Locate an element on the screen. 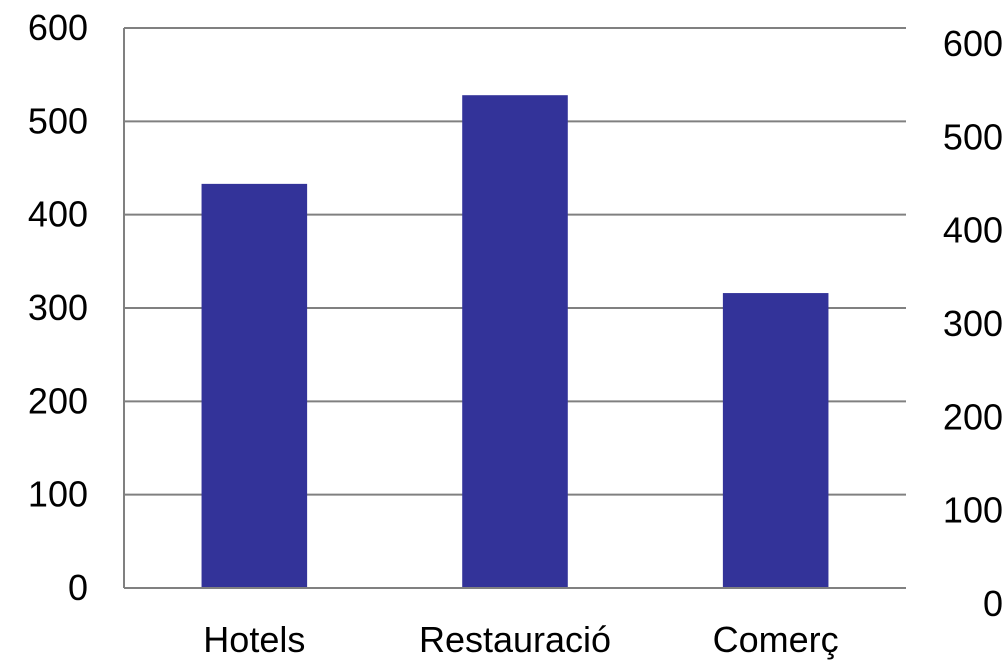 The height and width of the screenshot is (664, 1005). y-tick-label: 400 is located at coordinates (58, 214).